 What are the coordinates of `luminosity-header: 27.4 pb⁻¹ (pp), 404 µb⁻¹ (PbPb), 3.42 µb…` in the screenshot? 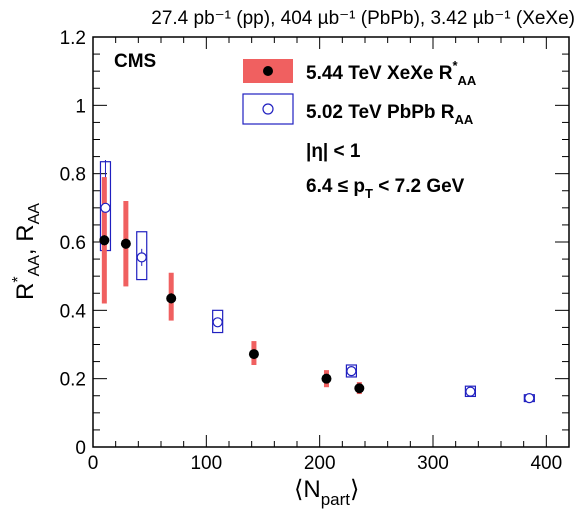 It's located at (363, 18).